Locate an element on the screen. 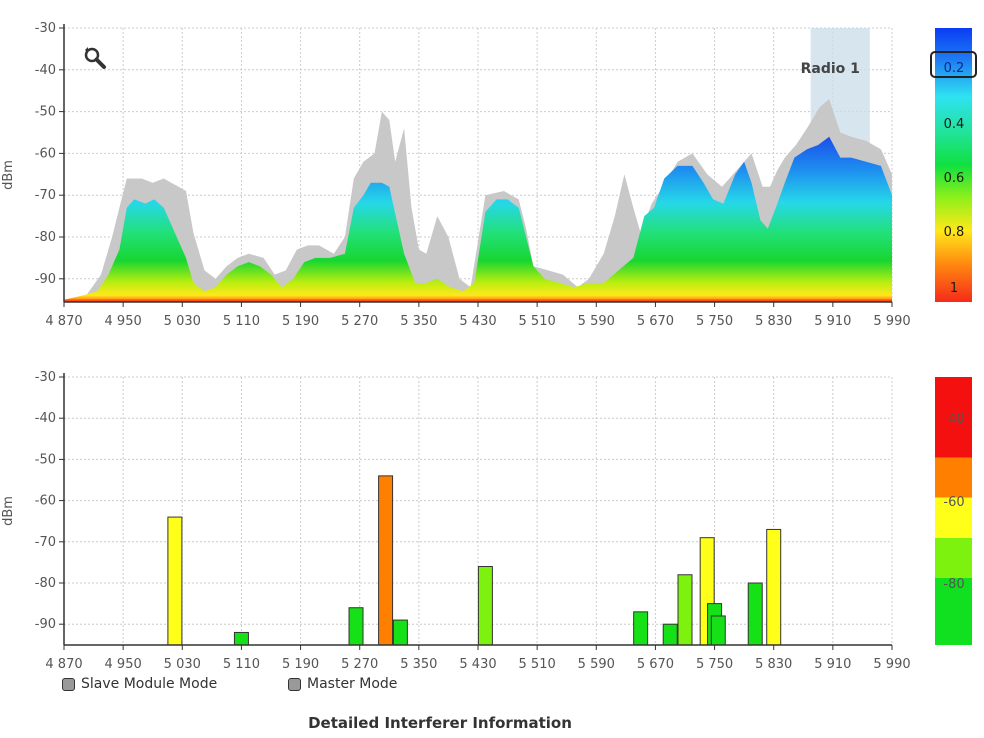  legend-slave-module-mode: Slave Module Mode is located at coordinates (139, 684).